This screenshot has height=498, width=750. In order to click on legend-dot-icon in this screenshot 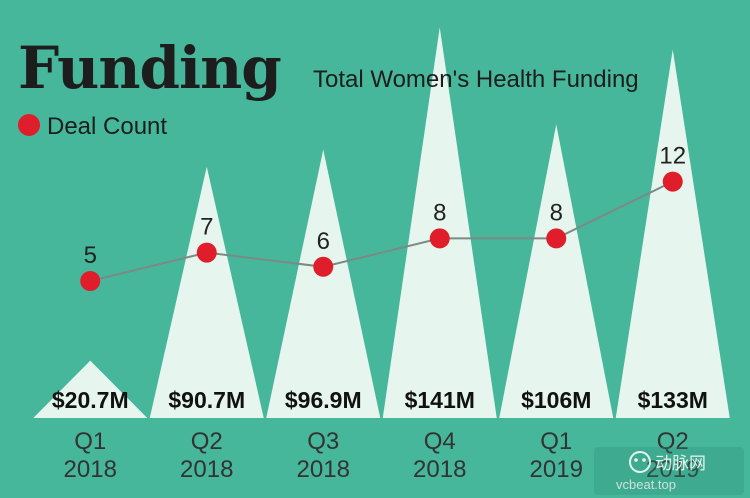, I will do `click(29, 125)`.